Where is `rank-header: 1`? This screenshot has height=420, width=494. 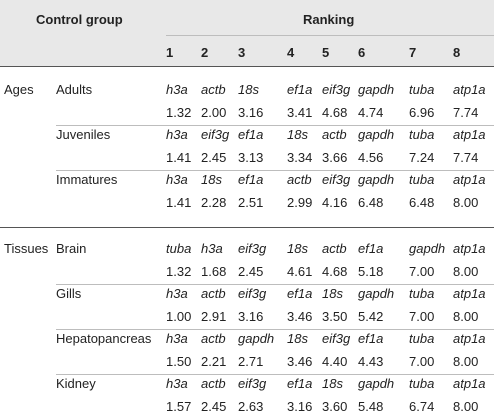 rank-header: 1 is located at coordinates (170, 52).